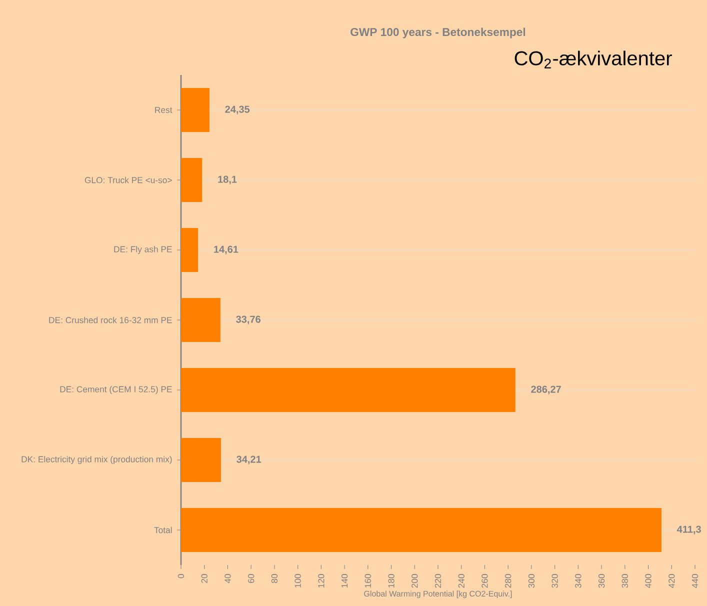 This screenshot has height=606, width=707. Describe the element at coordinates (438, 594) in the screenshot. I see `x-axis-title: Global Warming Potential [kg CO2-Equiv.]` at that location.